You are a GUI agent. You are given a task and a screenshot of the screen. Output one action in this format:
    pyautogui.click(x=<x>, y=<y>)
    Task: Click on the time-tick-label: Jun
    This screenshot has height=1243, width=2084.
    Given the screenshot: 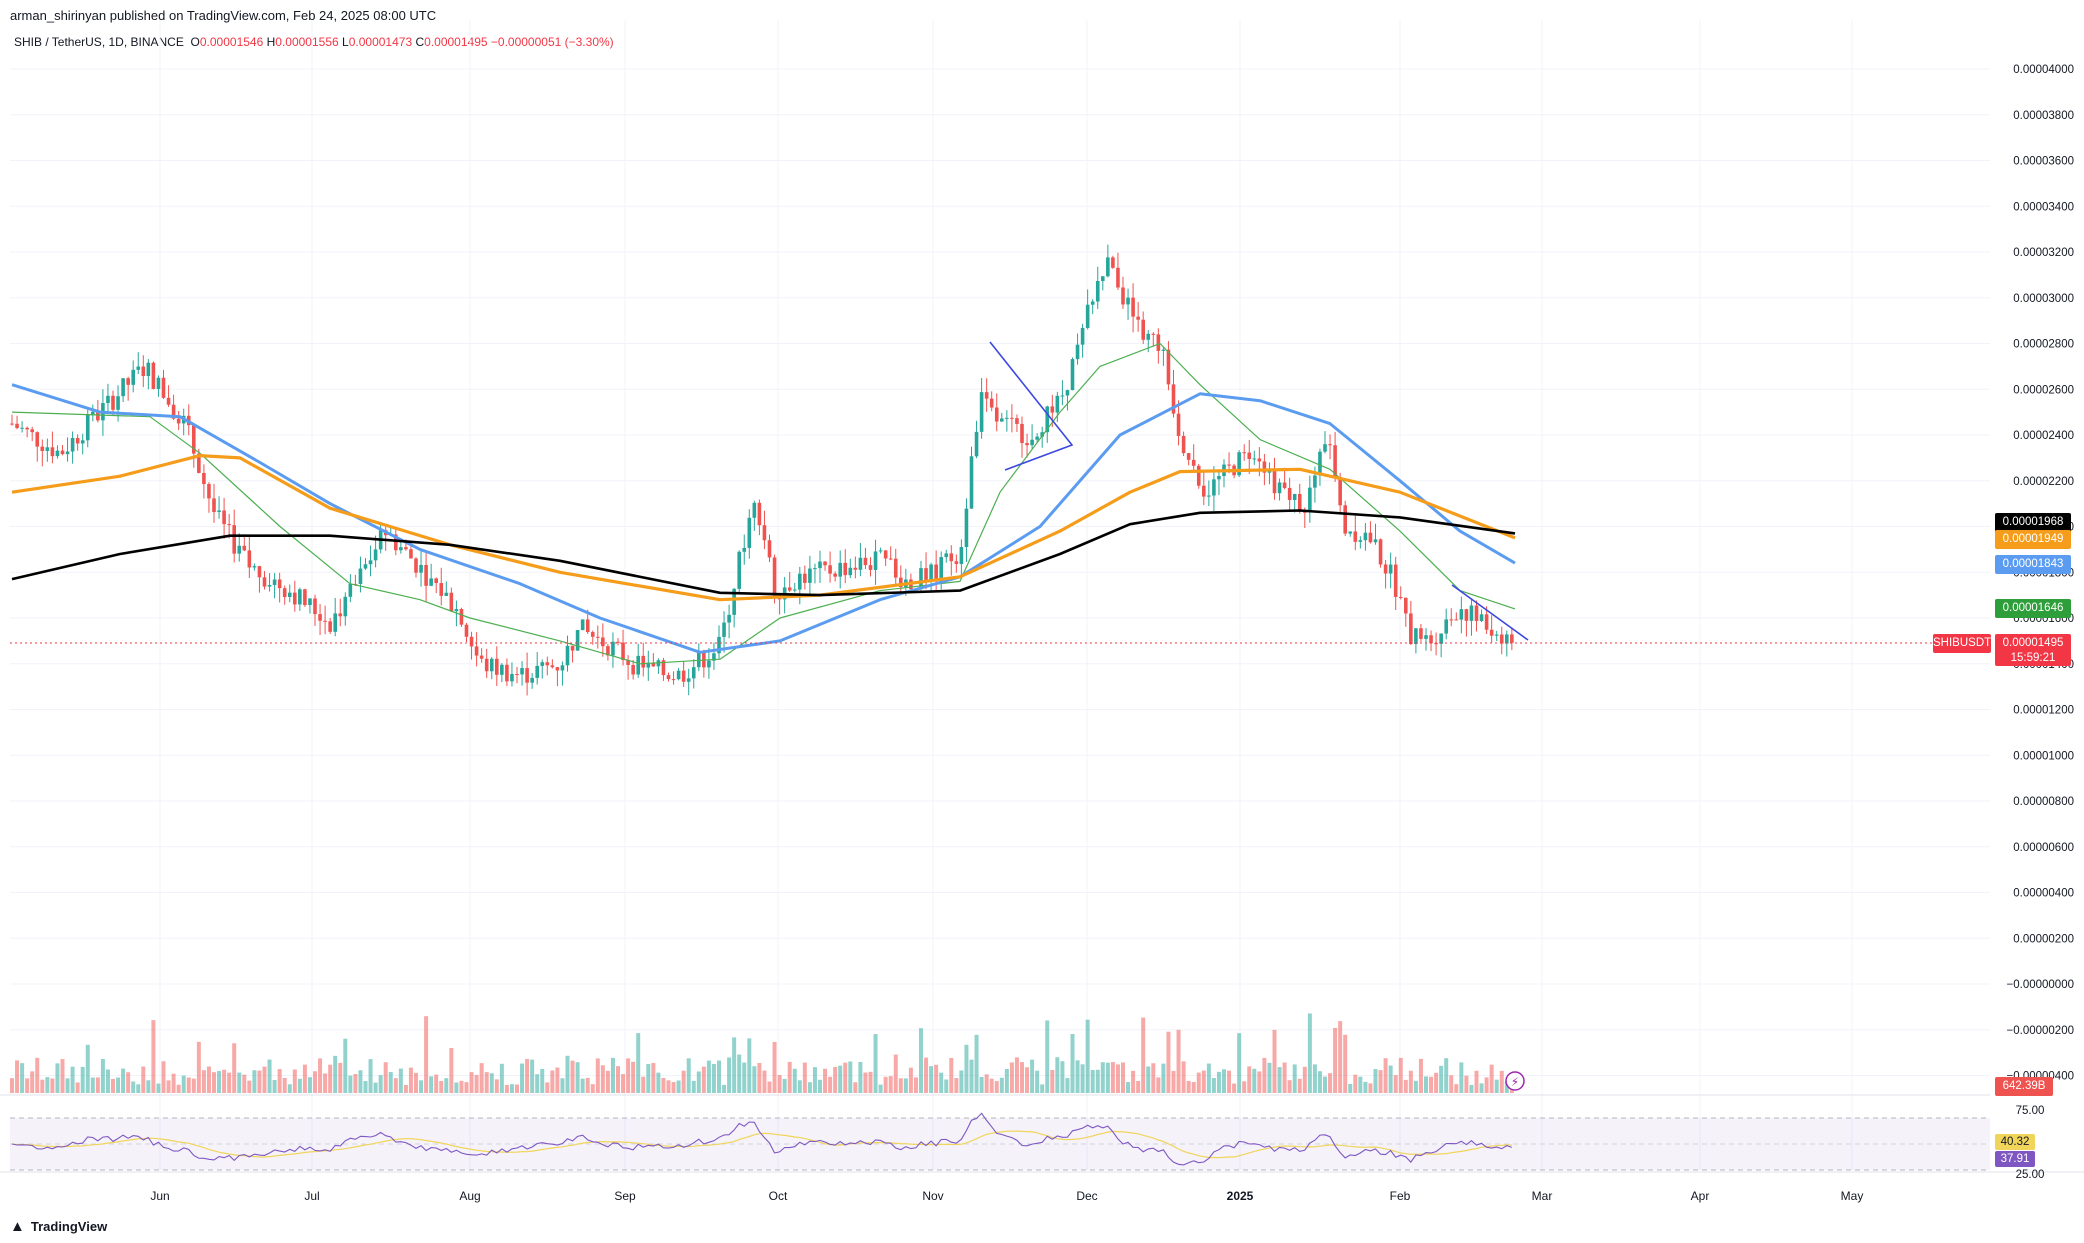 What is the action you would take?
    pyautogui.click(x=159, y=1196)
    